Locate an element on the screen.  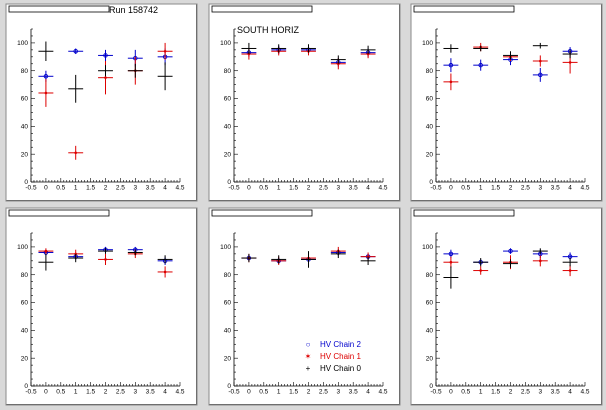
x-tick-label: 3 is located at coordinates (338, 392).